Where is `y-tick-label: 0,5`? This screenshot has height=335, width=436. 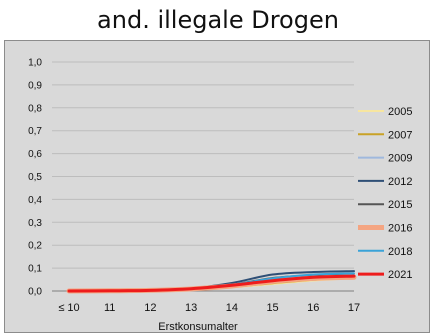
y-tick-label: 0,5 is located at coordinates (35, 177).